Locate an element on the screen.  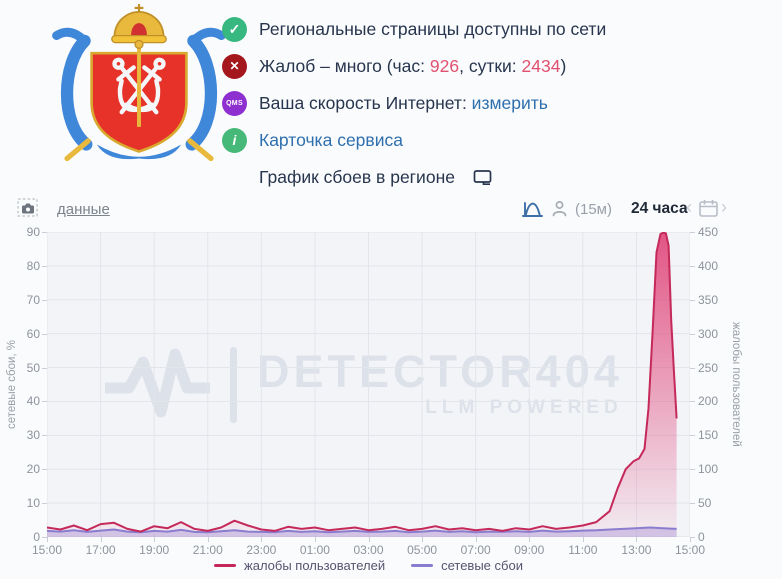
status-row-speedtest: QMS Ваша скорость Интернет: измерить is located at coordinates (414, 103).